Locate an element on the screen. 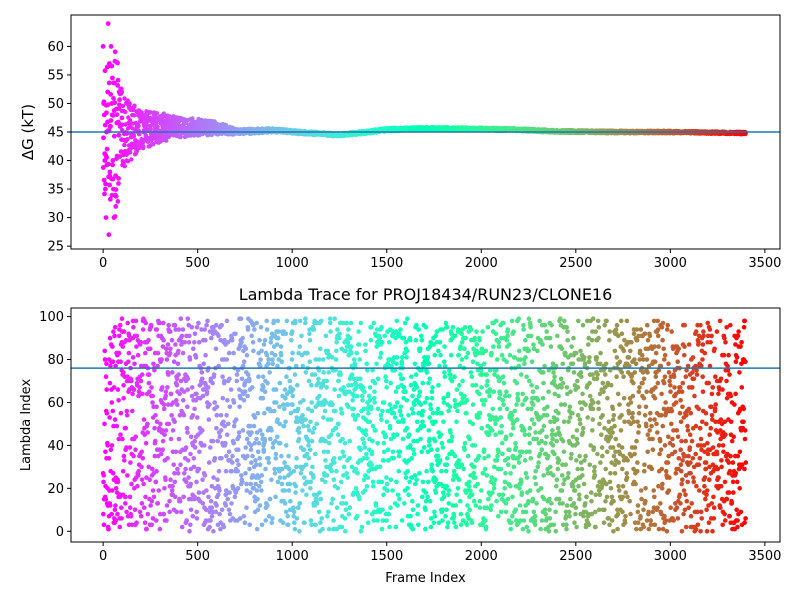 The height and width of the screenshot is (600, 800). x-tick-label: 3000 is located at coordinates (670, 263).